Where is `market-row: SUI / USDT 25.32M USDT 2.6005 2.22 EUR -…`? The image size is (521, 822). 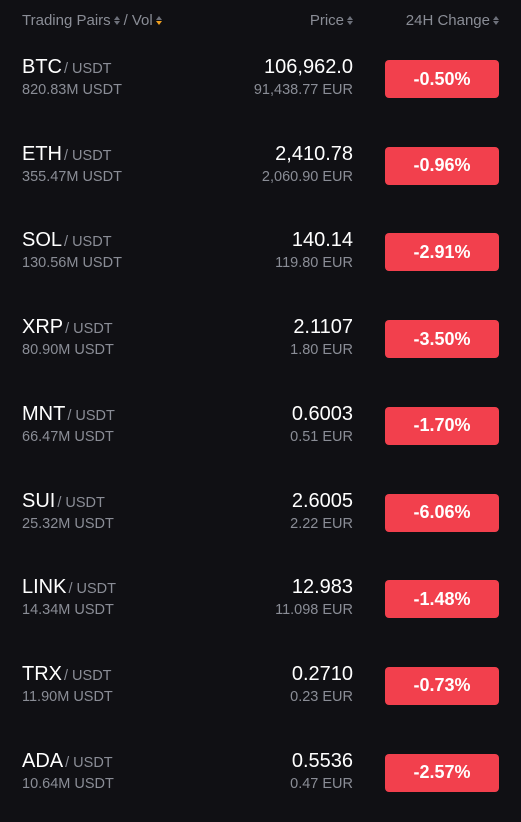 market-row: SUI / USDT 25.32M USDT 2.6005 2.22 EUR -… is located at coordinates (260, 519).